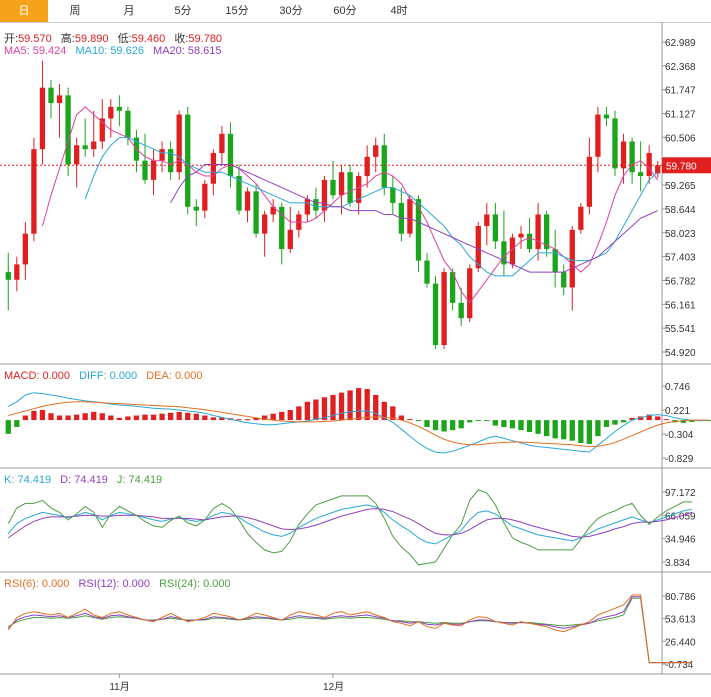 This screenshot has height=697, width=711. Describe the element at coordinates (127, 51) in the screenshot. I see `ma10-value: 59.626` at that location.